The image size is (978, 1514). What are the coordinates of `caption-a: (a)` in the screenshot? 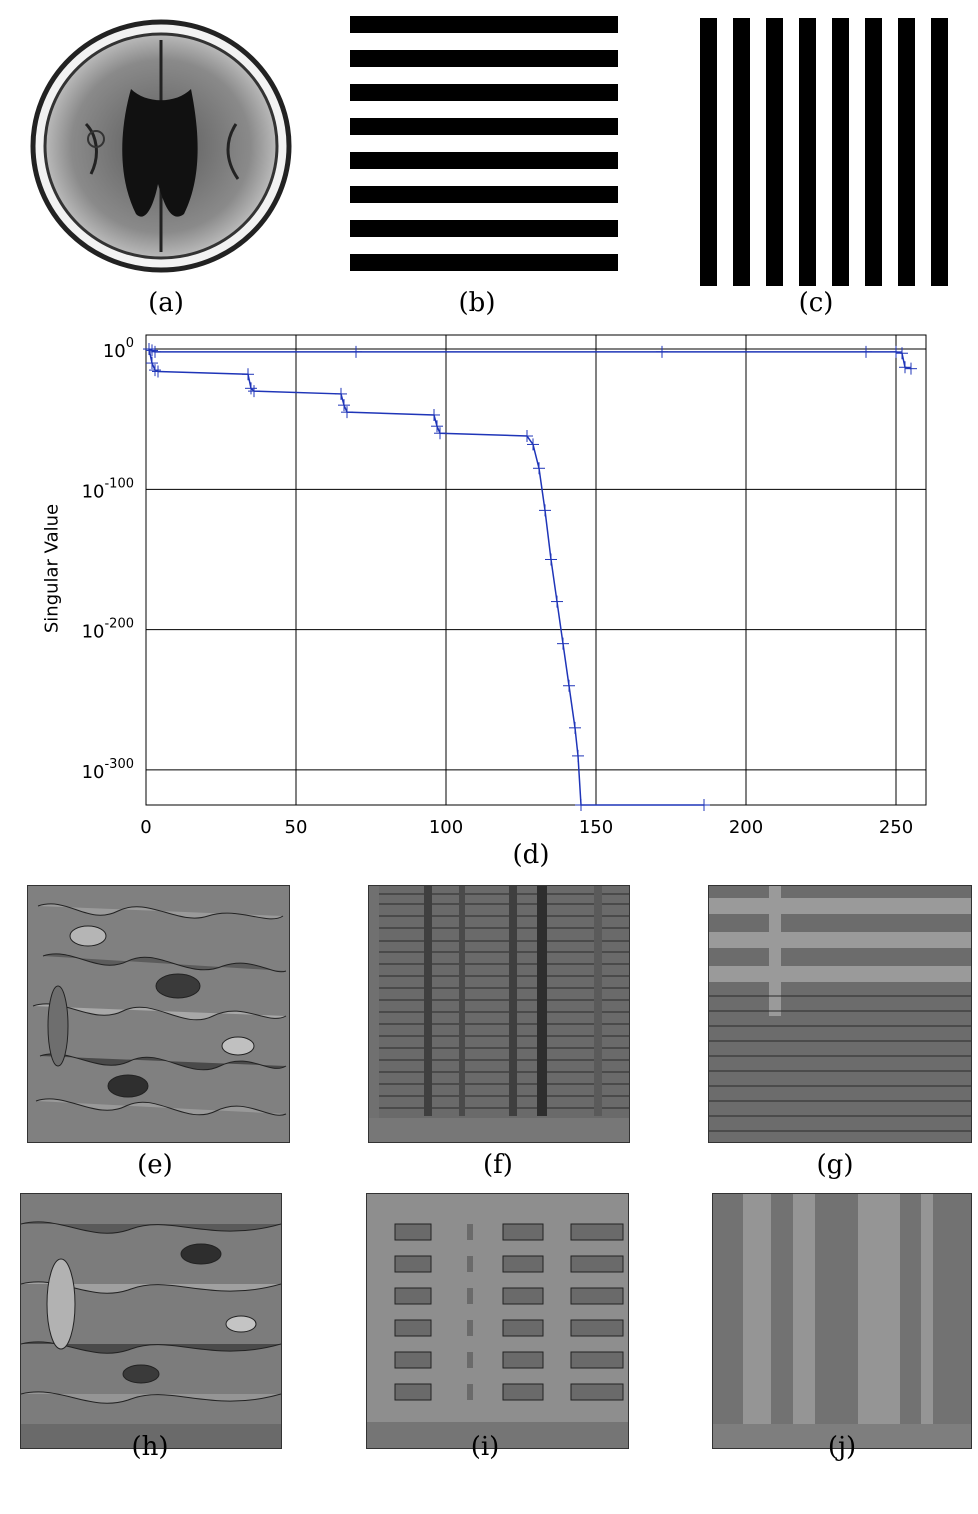 It's located at (166, 303).